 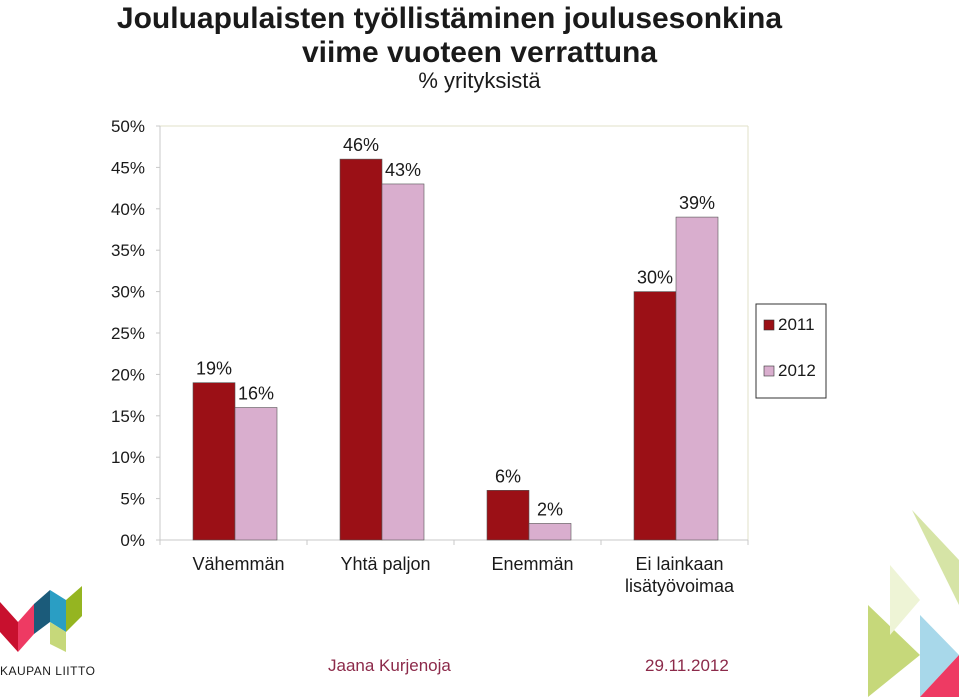 What do you see at coordinates (128, 209) in the screenshot?
I see `y-tick-label: 40%` at bounding box center [128, 209].